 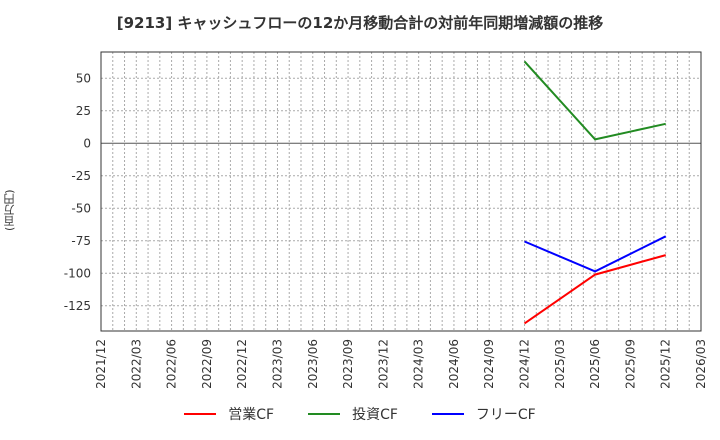 What do you see at coordinates (81, 176) in the screenshot?
I see `y-tick-label: -25` at bounding box center [81, 176].